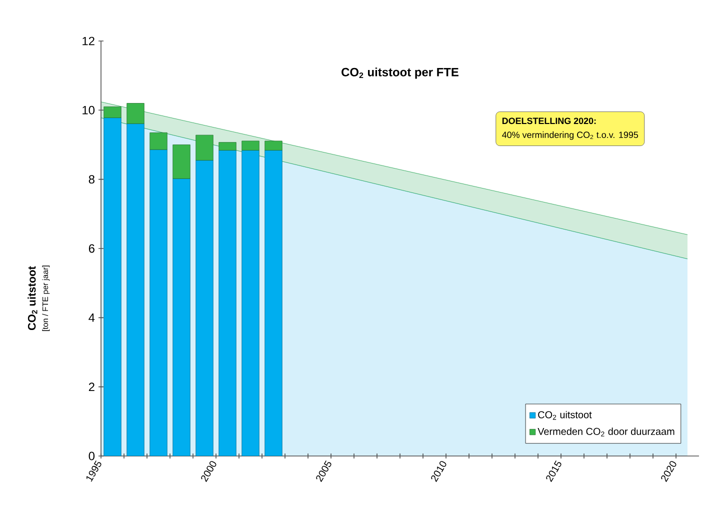 This screenshot has width=725, height=525. Describe the element at coordinates (91, 318) in the screenshot. I see `y-tick-label: 4` at that location.